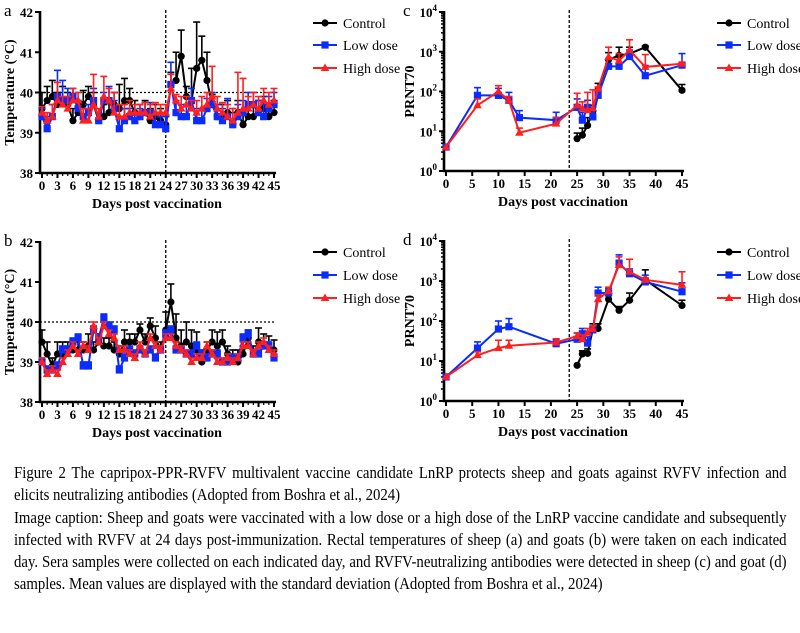 This screenshot has height=633, width=800. I want to click on y-tick-label: 10⁰, so click(429, 400).